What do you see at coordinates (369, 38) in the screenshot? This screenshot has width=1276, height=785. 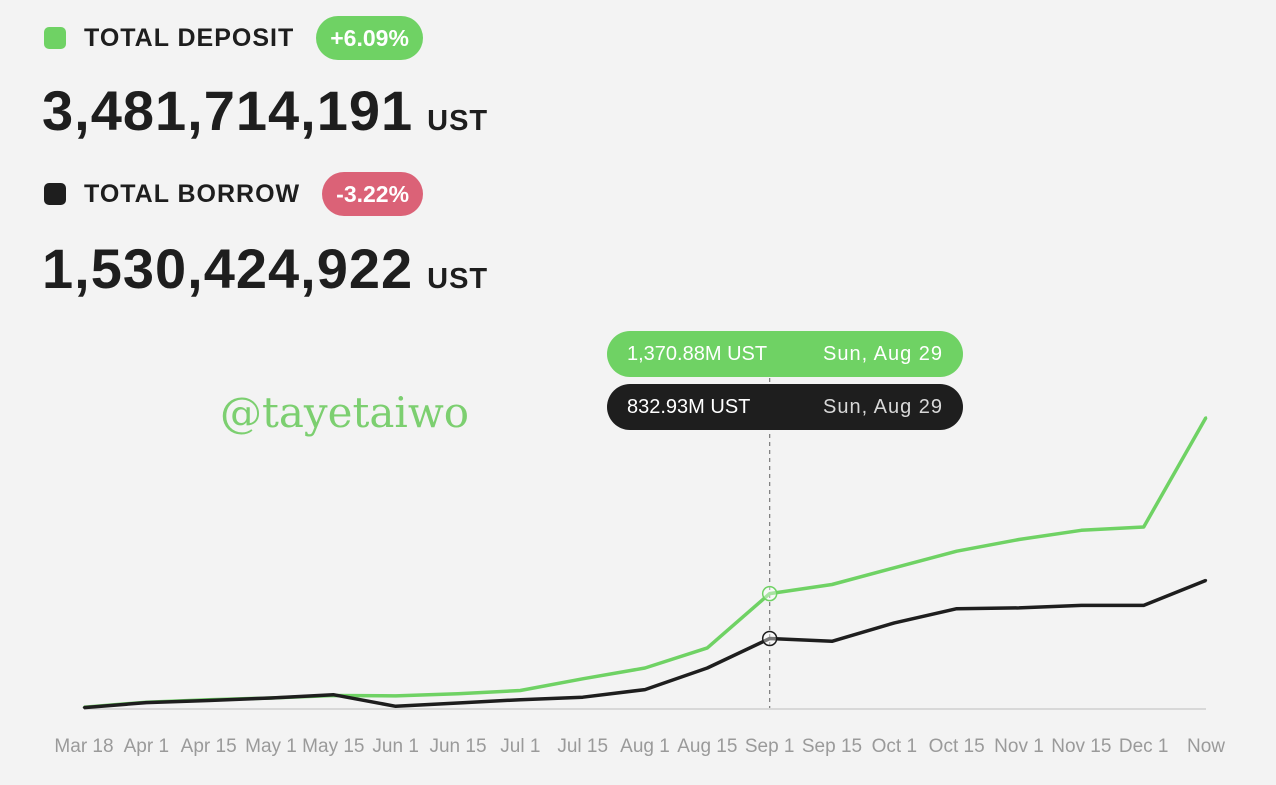 I see `deposit-change-badge: +6.09%` at bounding box center [369, 38].